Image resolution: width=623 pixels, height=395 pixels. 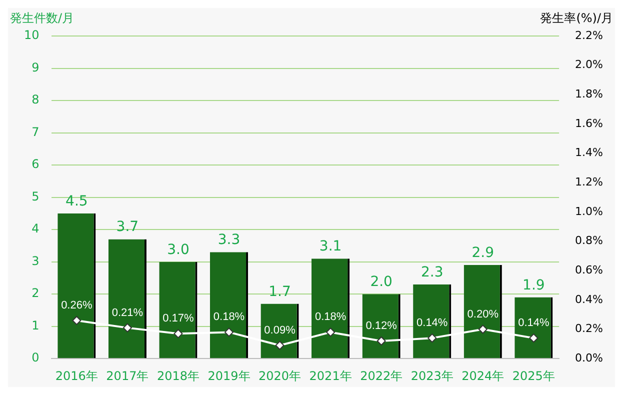 What do you see at coordinates (381, 375) in the screenshot?
I see `x-tick-label: 2022年` at bounding box center [381, 375].